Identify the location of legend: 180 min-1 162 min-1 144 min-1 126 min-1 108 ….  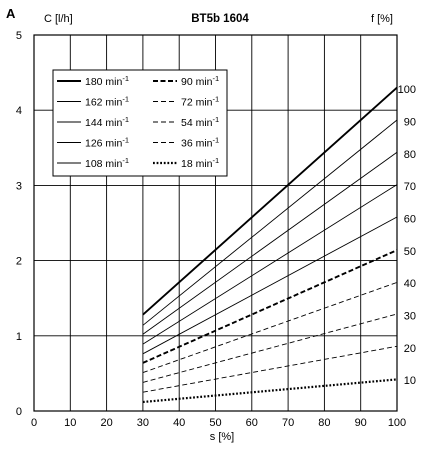
(140, 123).